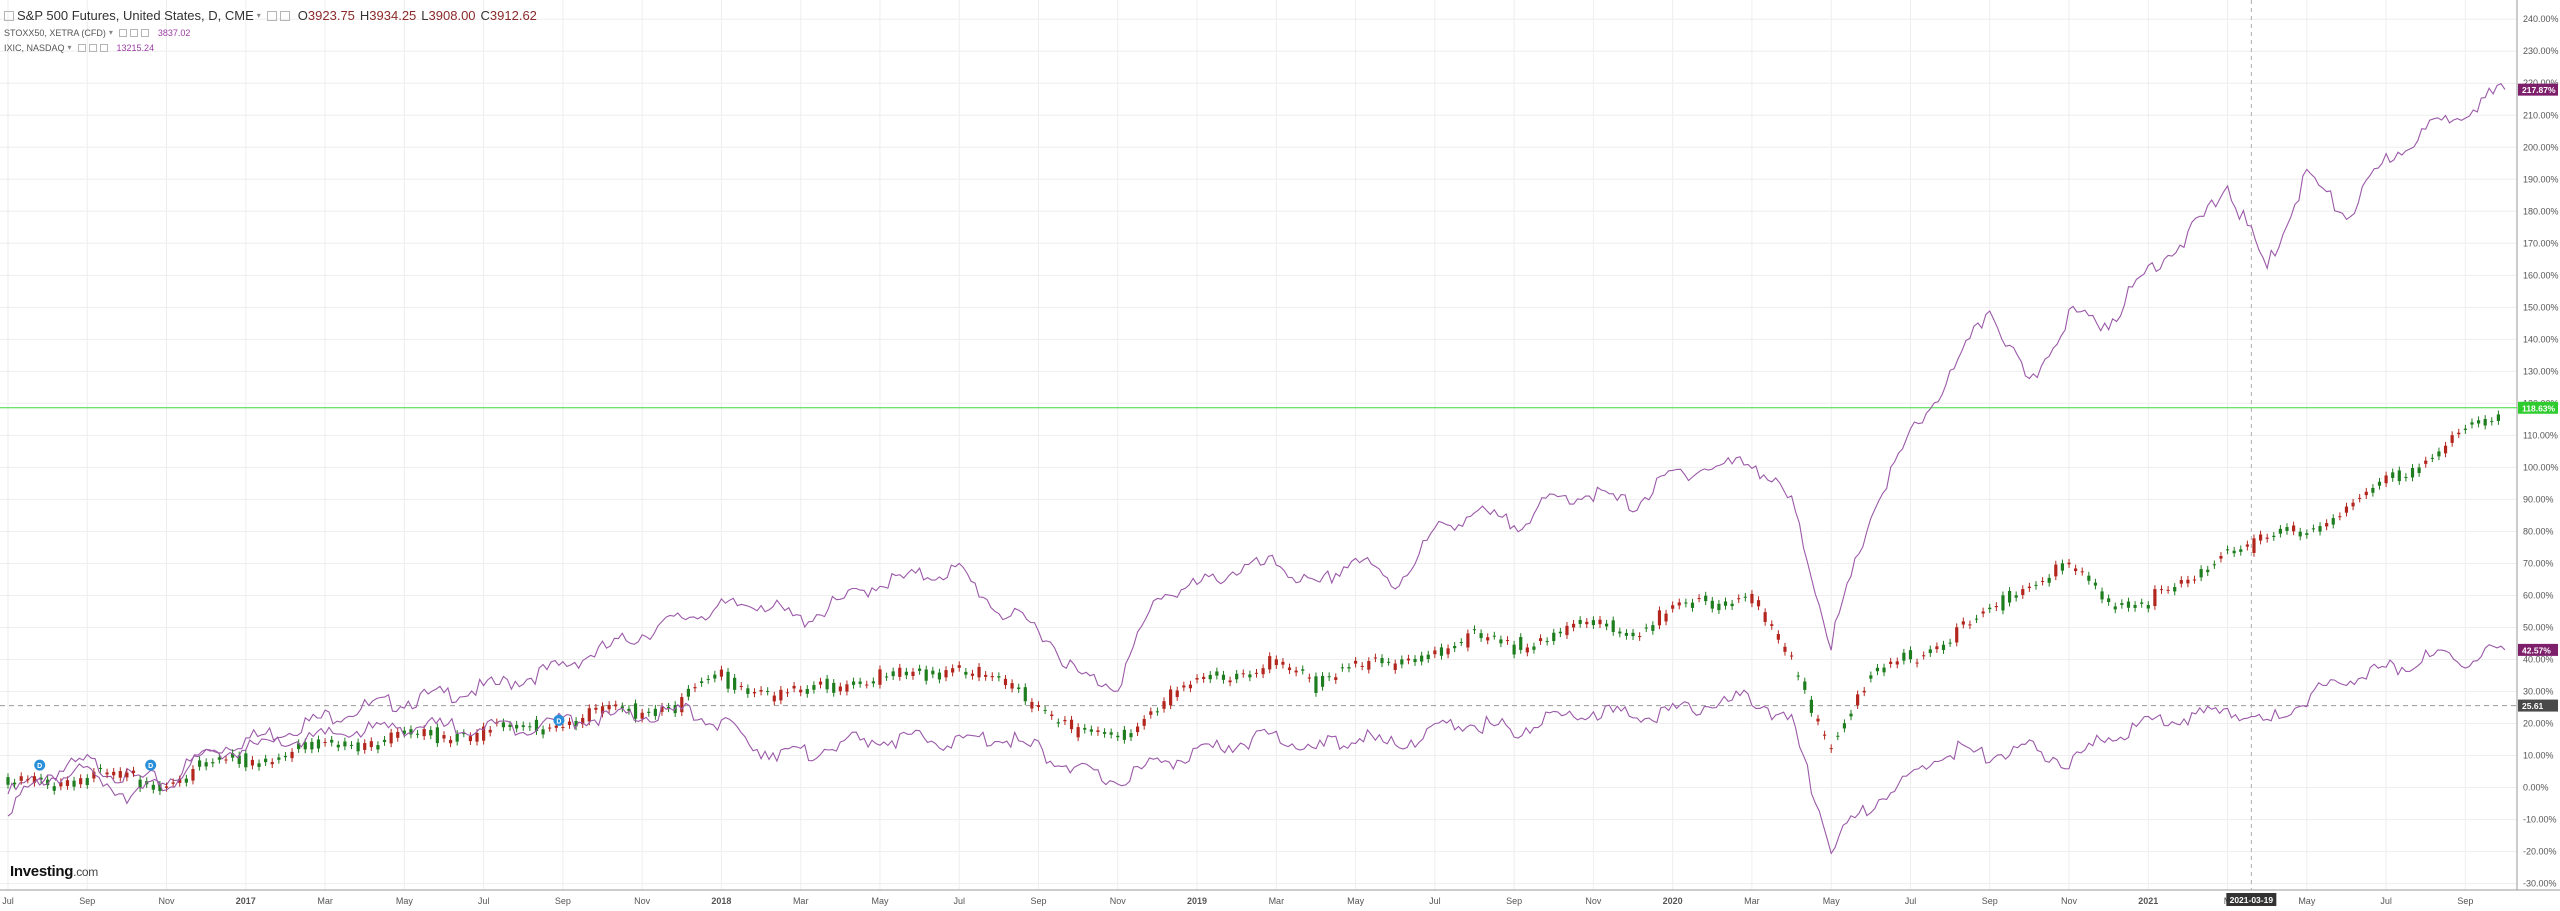 This screenshot has height=911, width=2560. I want to click on y-tick-label: 160.00%, so click(2541, 275).